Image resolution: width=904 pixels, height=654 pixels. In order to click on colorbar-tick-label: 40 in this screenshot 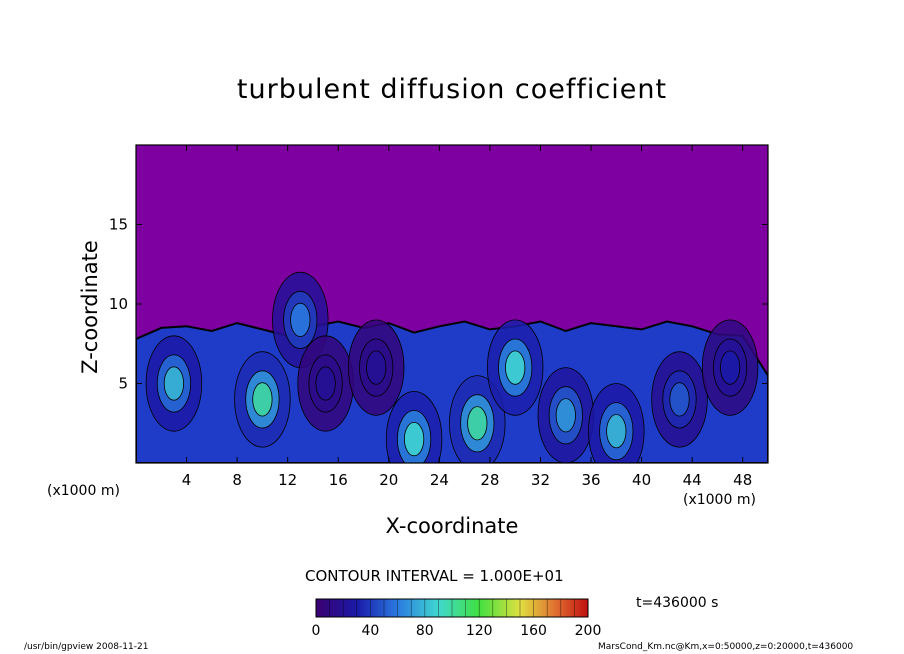, I will do `click(370, 631)`.